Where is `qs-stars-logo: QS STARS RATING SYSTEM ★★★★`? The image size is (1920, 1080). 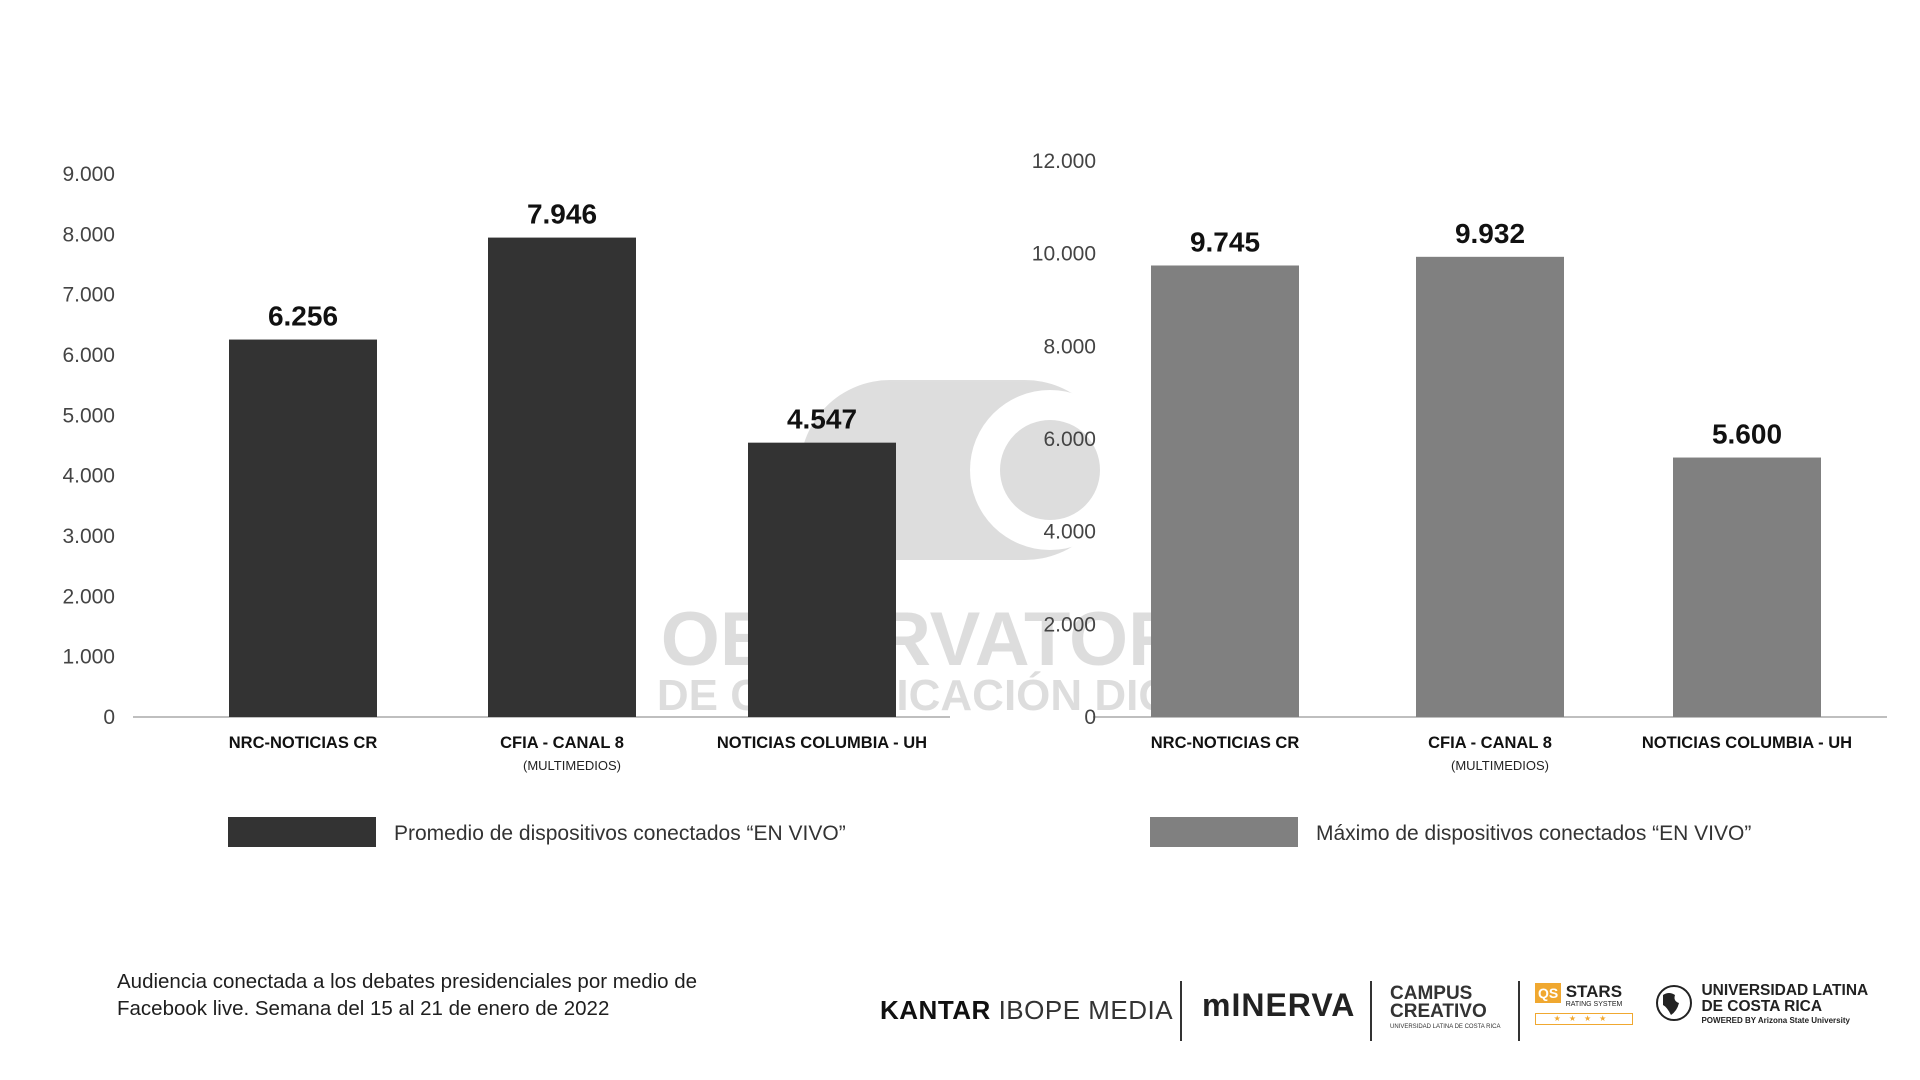 qs-stars-logo: QS STARS RATING SYSTEM ★★★★ is located at coordinates (1584, 1023).